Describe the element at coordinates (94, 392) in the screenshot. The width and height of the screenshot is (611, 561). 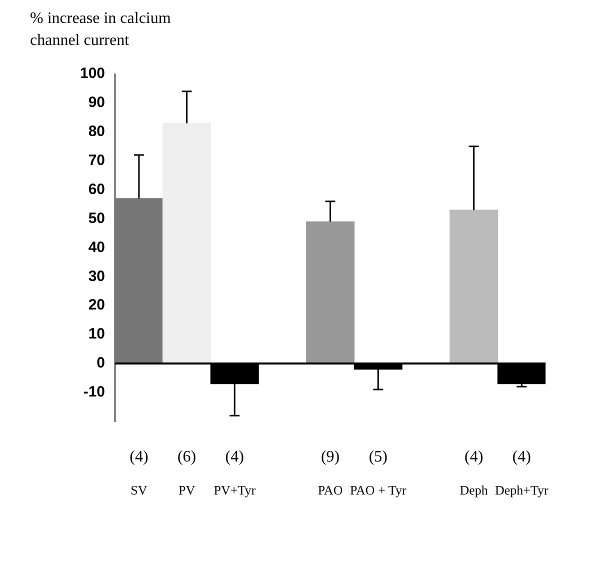
I see `y-tick-label: -10` at that location.